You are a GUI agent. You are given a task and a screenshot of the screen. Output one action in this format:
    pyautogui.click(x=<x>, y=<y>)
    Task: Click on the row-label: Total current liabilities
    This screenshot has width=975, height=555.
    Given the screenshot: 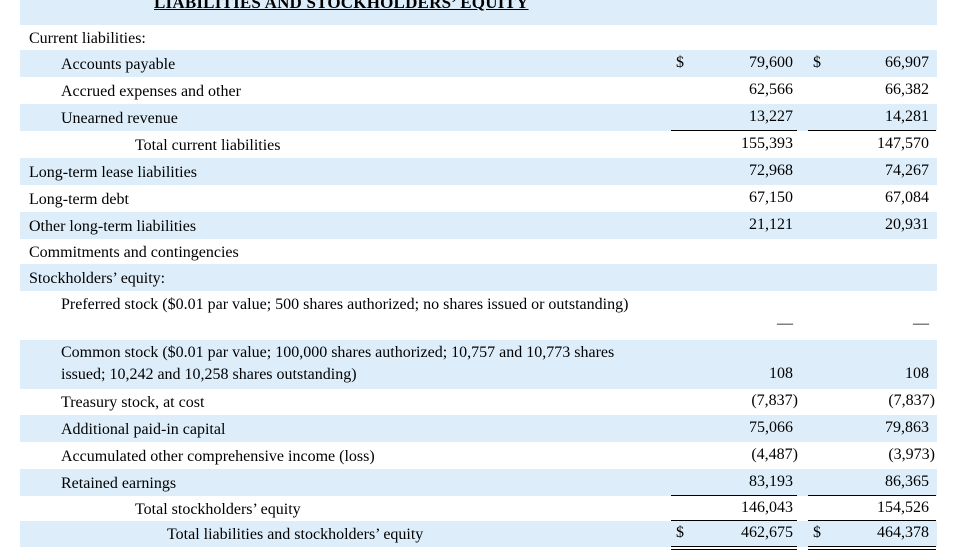 What is the action you would take?
    pyautogui.click(x=208, y=145)
    